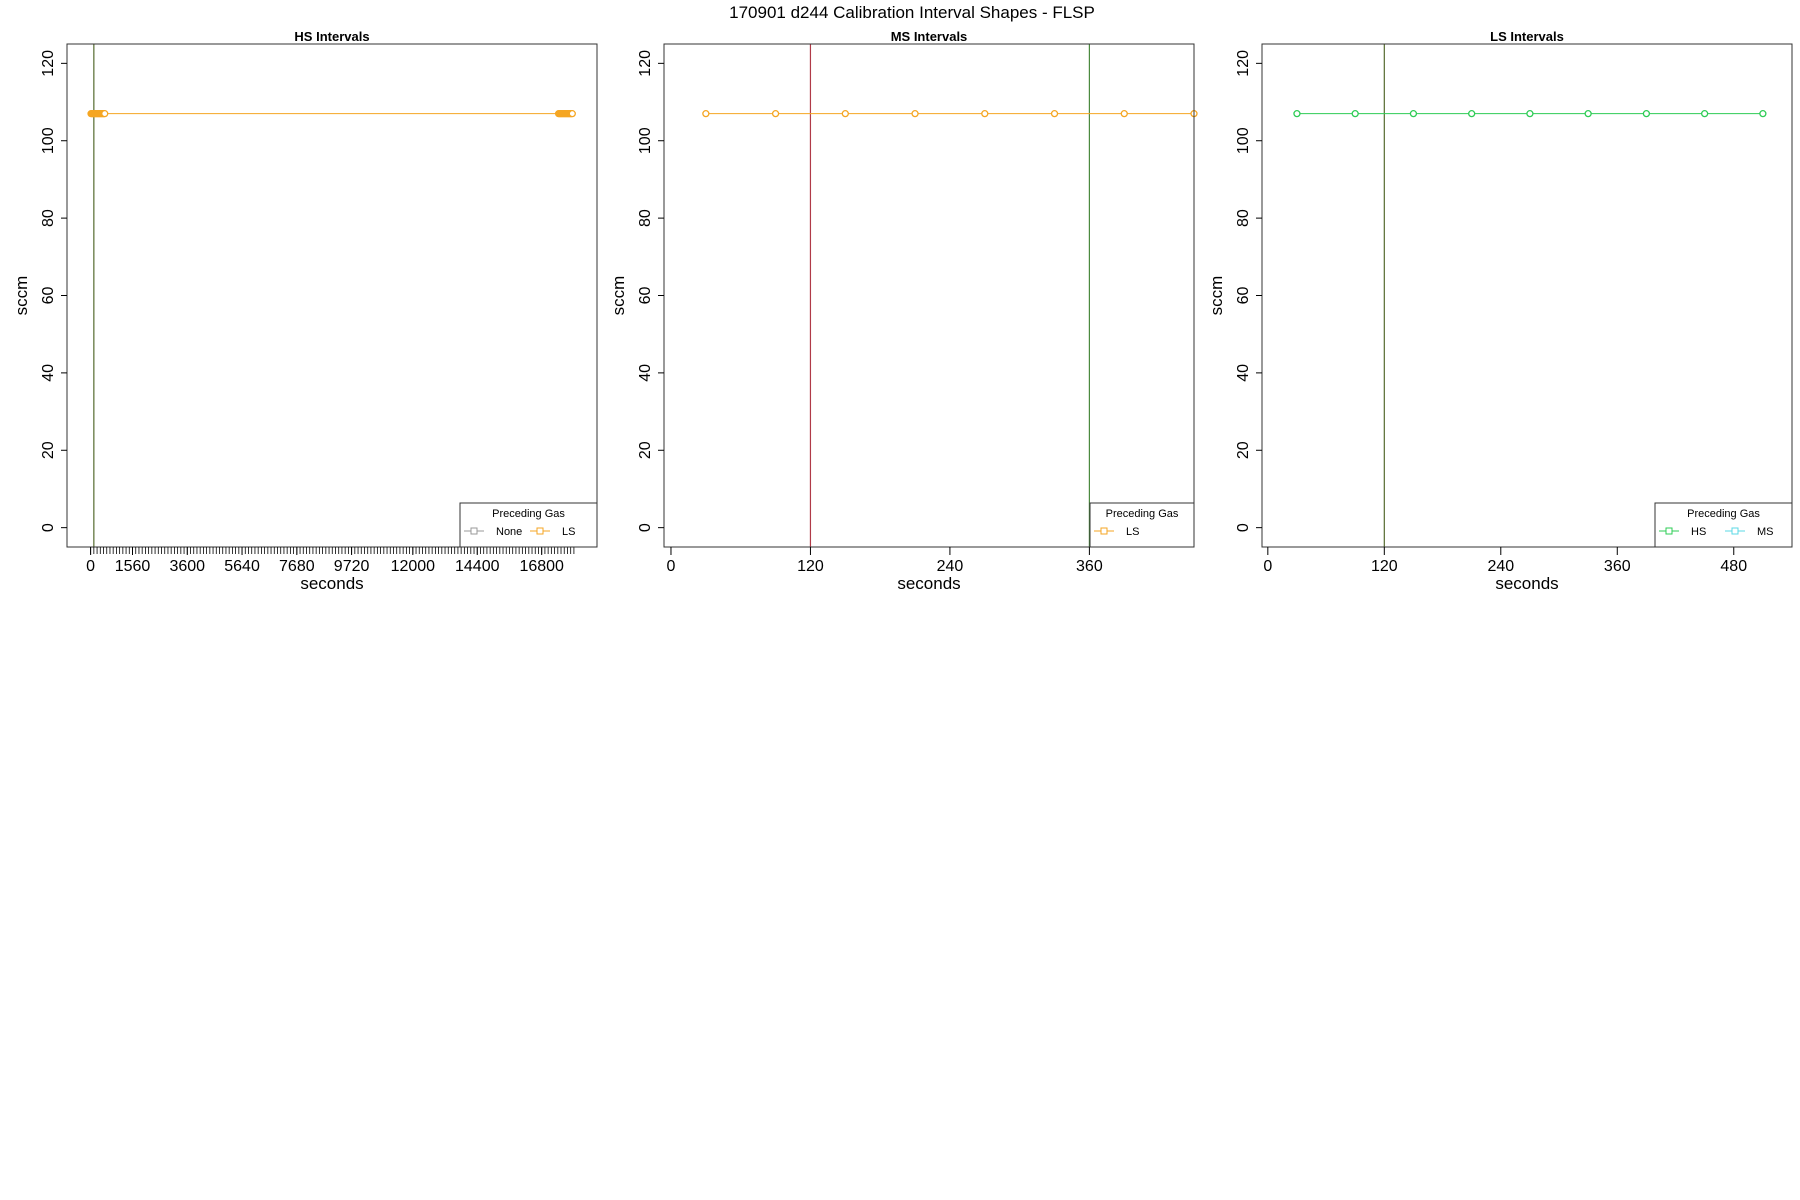  Describe the element at coordinates (1765, 532) in the screenshot. I see `legend-label-MS: MS` at that location.